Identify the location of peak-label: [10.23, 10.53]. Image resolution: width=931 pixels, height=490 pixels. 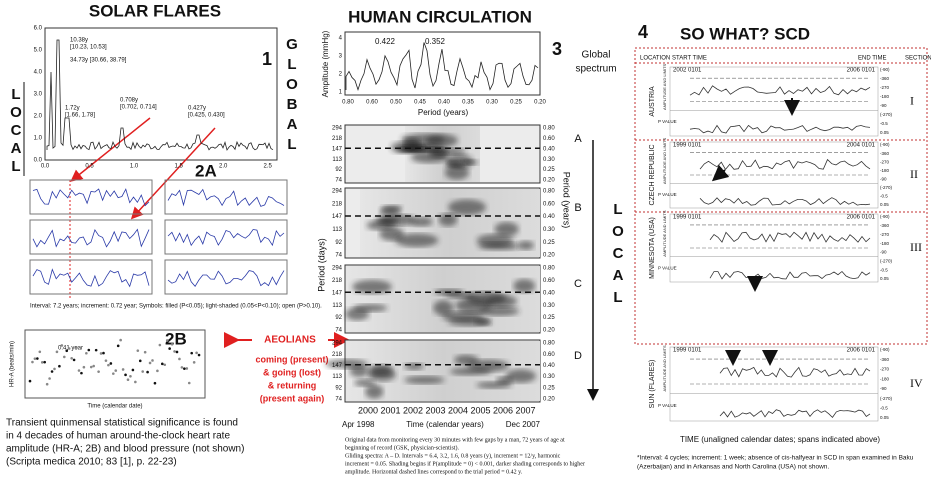
(88, 48).